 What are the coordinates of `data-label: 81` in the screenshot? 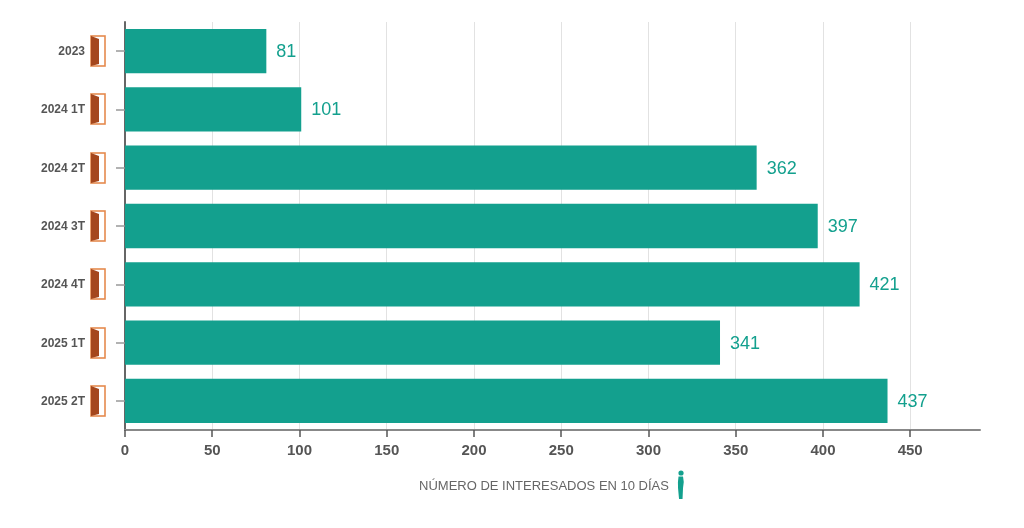 It's located at (286, 51).